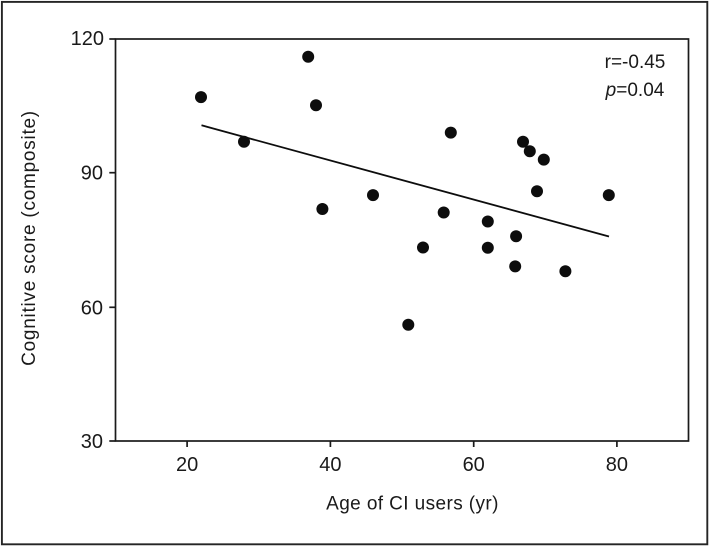  Describe the element at coordinates (635, 62) in the screenshot. I see `svg-text: r=-0.45` at that location.